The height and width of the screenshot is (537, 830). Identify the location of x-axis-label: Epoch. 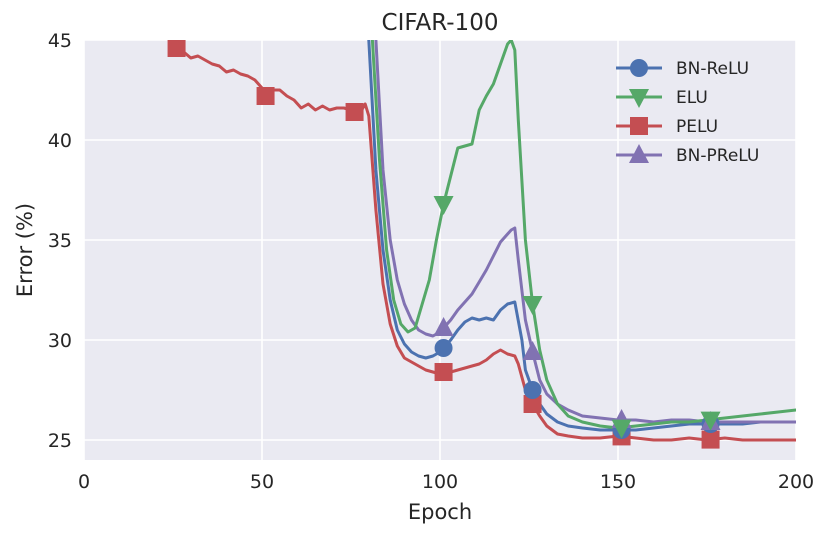
(440, 512).